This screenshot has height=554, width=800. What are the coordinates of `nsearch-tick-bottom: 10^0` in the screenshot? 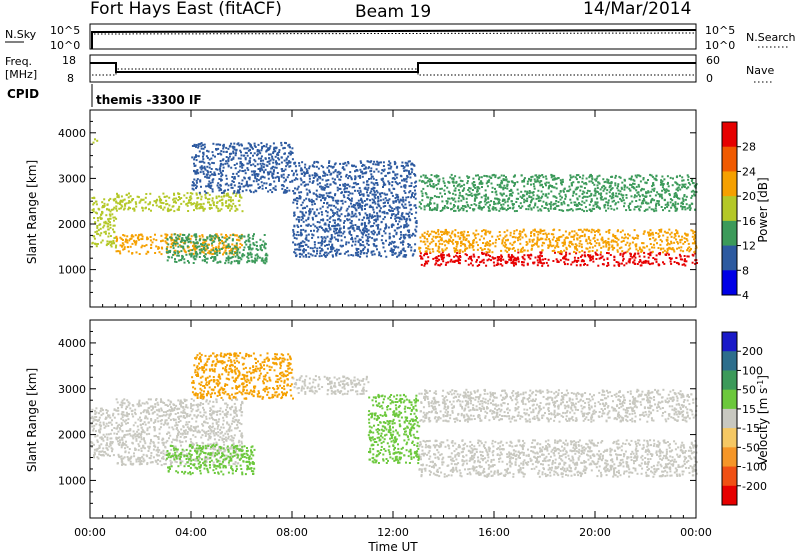 It's located at (720, 45).